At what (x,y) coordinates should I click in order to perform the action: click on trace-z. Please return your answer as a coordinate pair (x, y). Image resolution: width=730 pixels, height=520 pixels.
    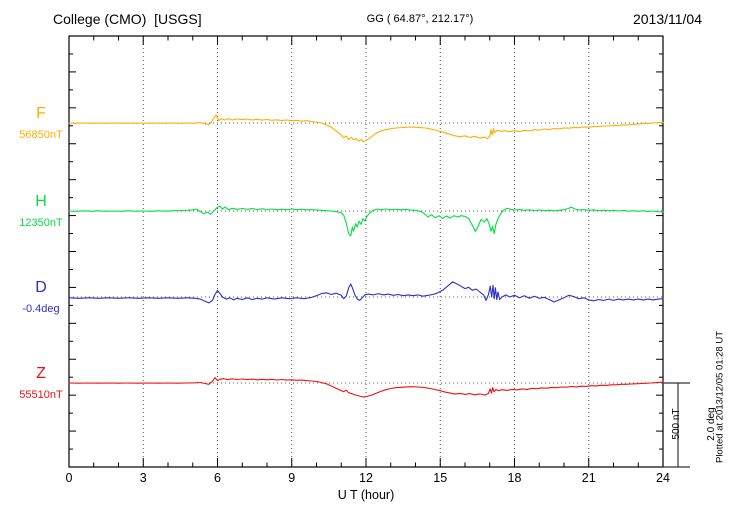
    Looking at the image, I should click on (366, 387).